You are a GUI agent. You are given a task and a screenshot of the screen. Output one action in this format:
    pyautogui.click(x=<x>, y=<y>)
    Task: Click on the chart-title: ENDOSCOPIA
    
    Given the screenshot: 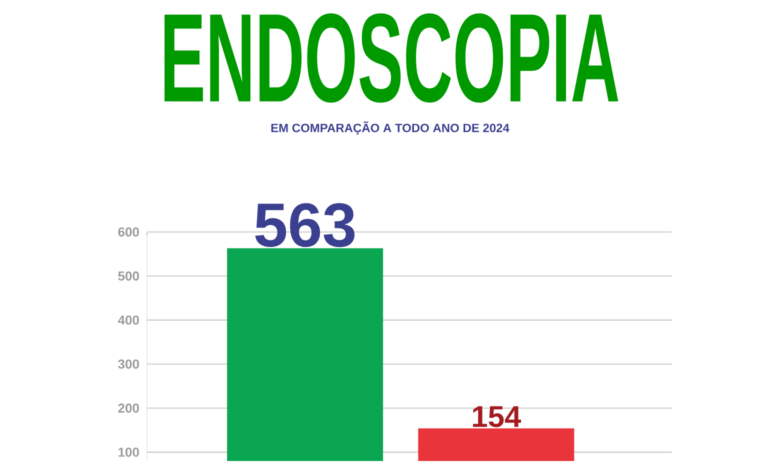 What is the action you would take?
    pyautogui.click(x=391, y=58)
    